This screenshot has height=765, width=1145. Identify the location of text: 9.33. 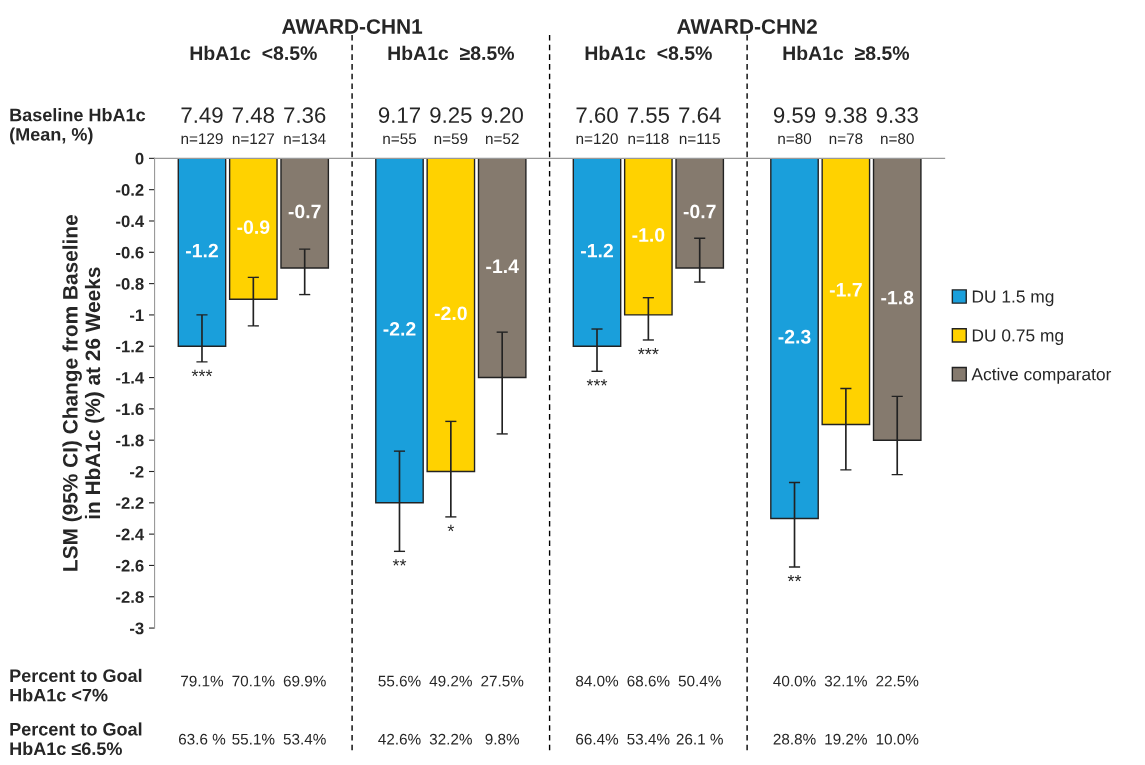
(897, 115).